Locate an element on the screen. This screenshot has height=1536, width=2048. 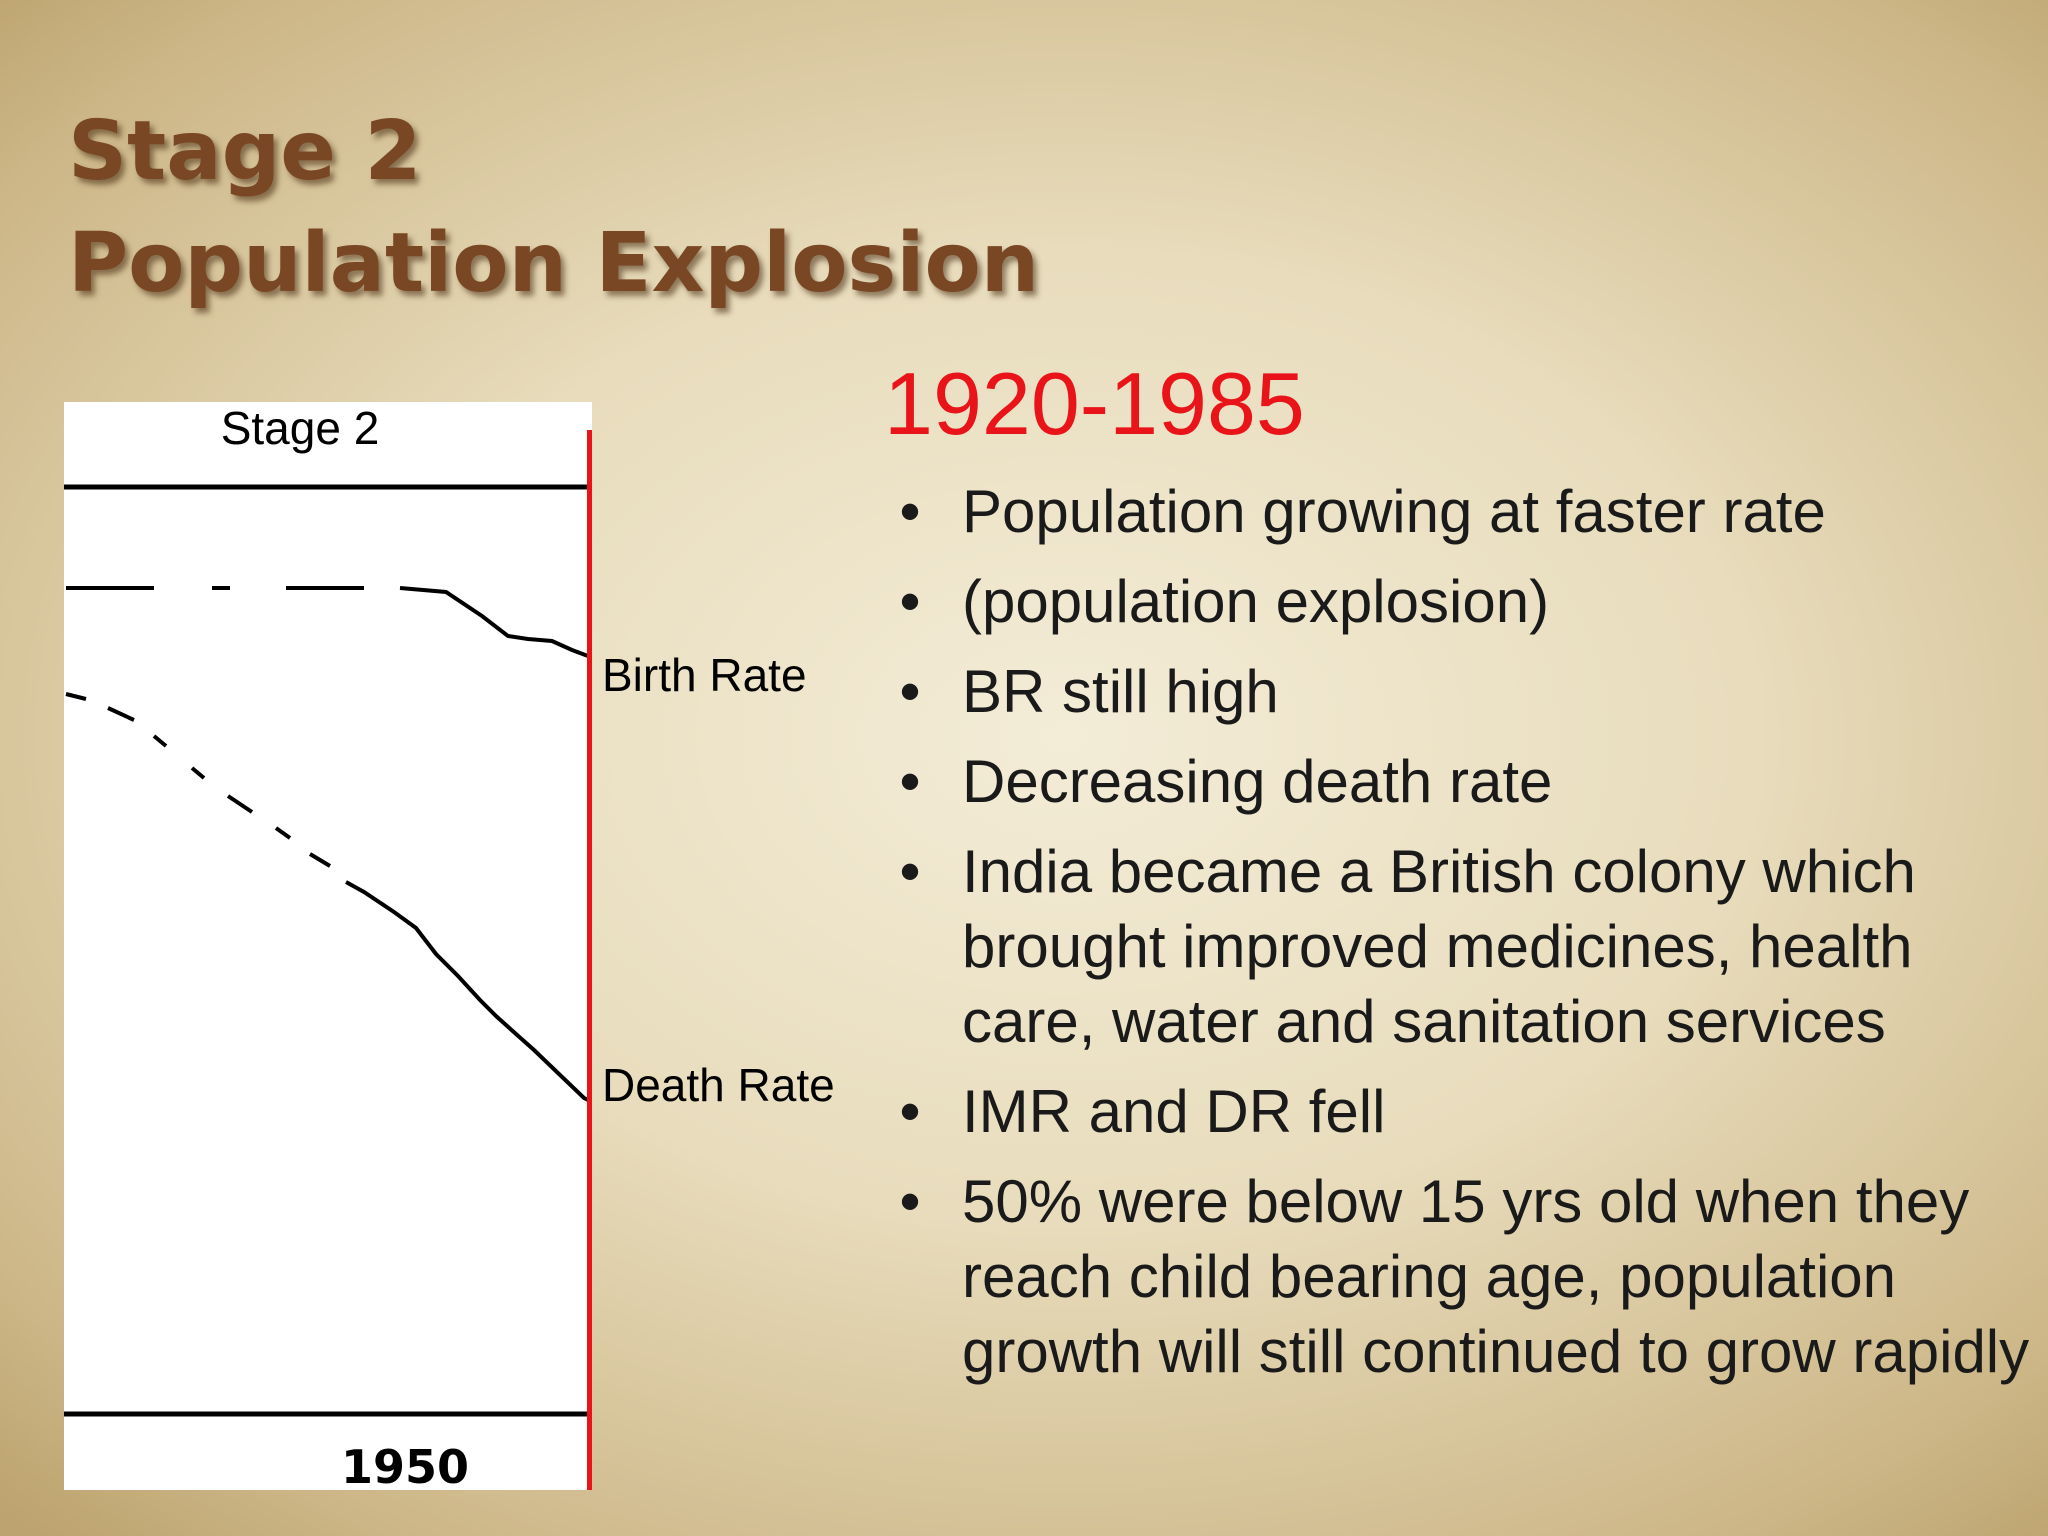
title-line-1: Stage 2 is located at coordinates (245, 151).